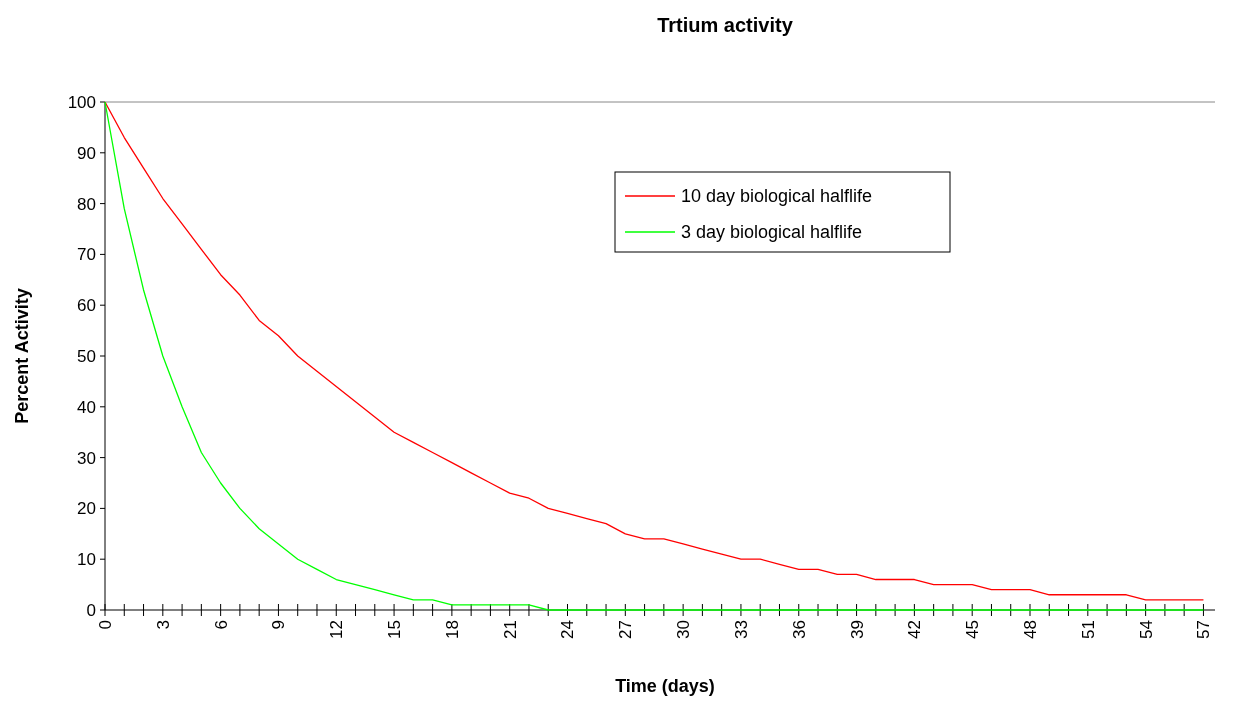 Image resolution: width=1241 pixels, height=710 pixels. I want to click on legend-label: 10 day biological halflife, so click(777, 196).